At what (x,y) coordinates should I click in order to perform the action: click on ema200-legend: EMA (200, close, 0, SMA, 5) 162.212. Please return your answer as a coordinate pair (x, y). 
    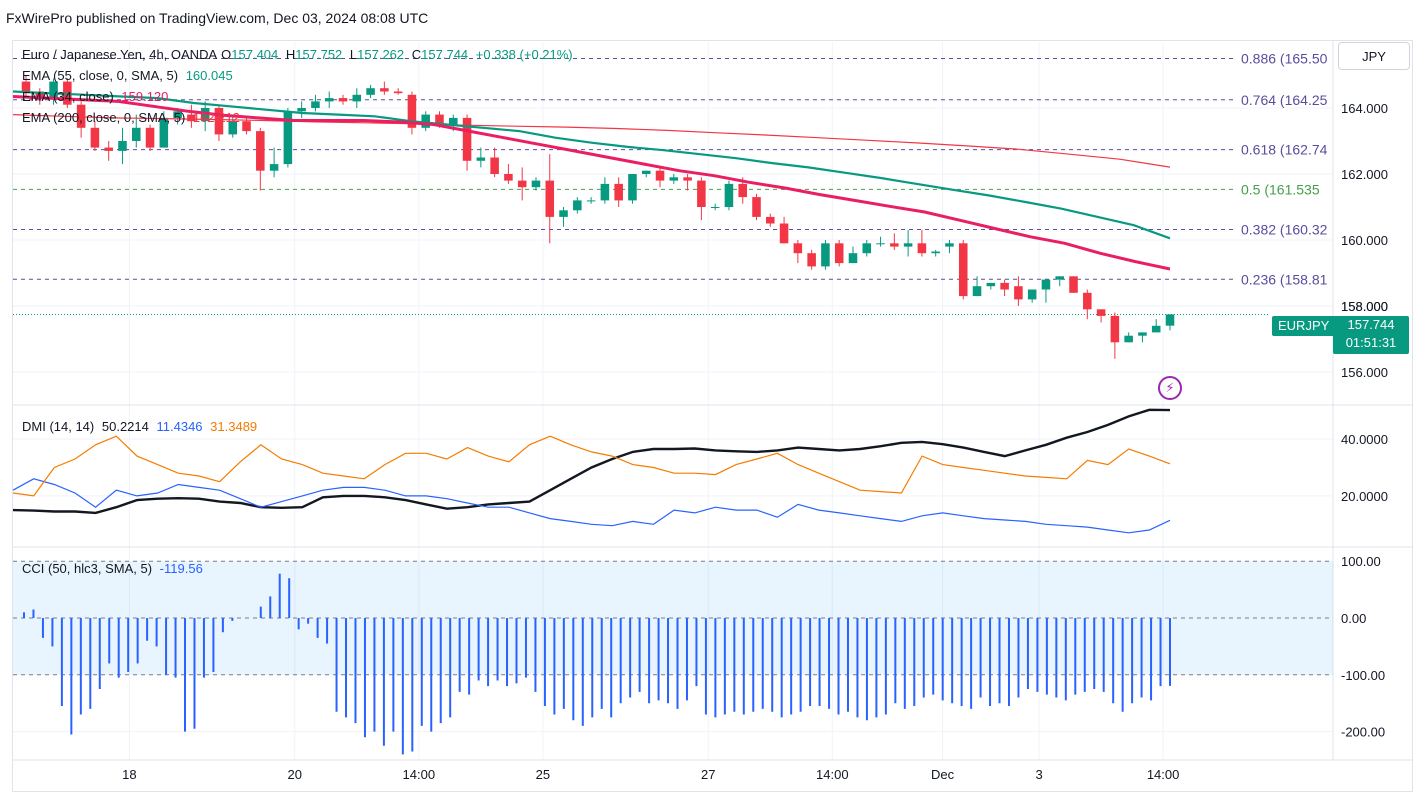
    Looking at the image, I should click on (133, 117).